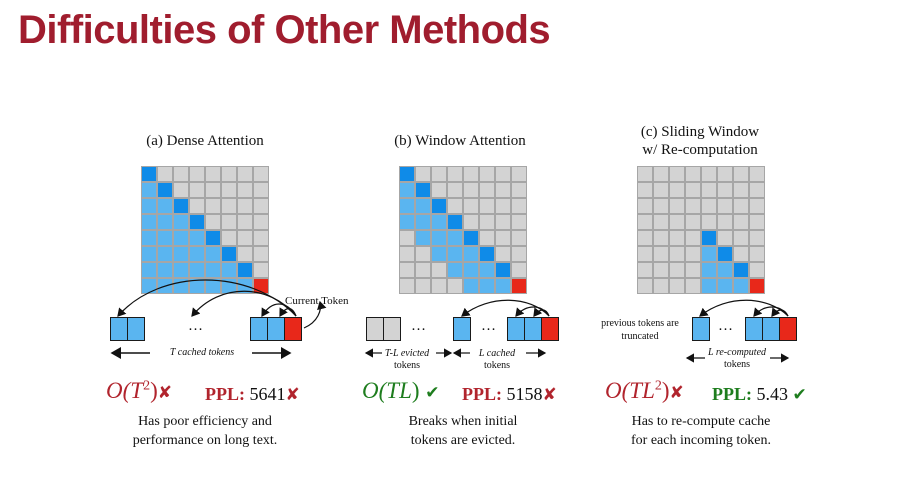  I want to click on panel-c-title-line2: w/ Re-computation, so click(700, 150).